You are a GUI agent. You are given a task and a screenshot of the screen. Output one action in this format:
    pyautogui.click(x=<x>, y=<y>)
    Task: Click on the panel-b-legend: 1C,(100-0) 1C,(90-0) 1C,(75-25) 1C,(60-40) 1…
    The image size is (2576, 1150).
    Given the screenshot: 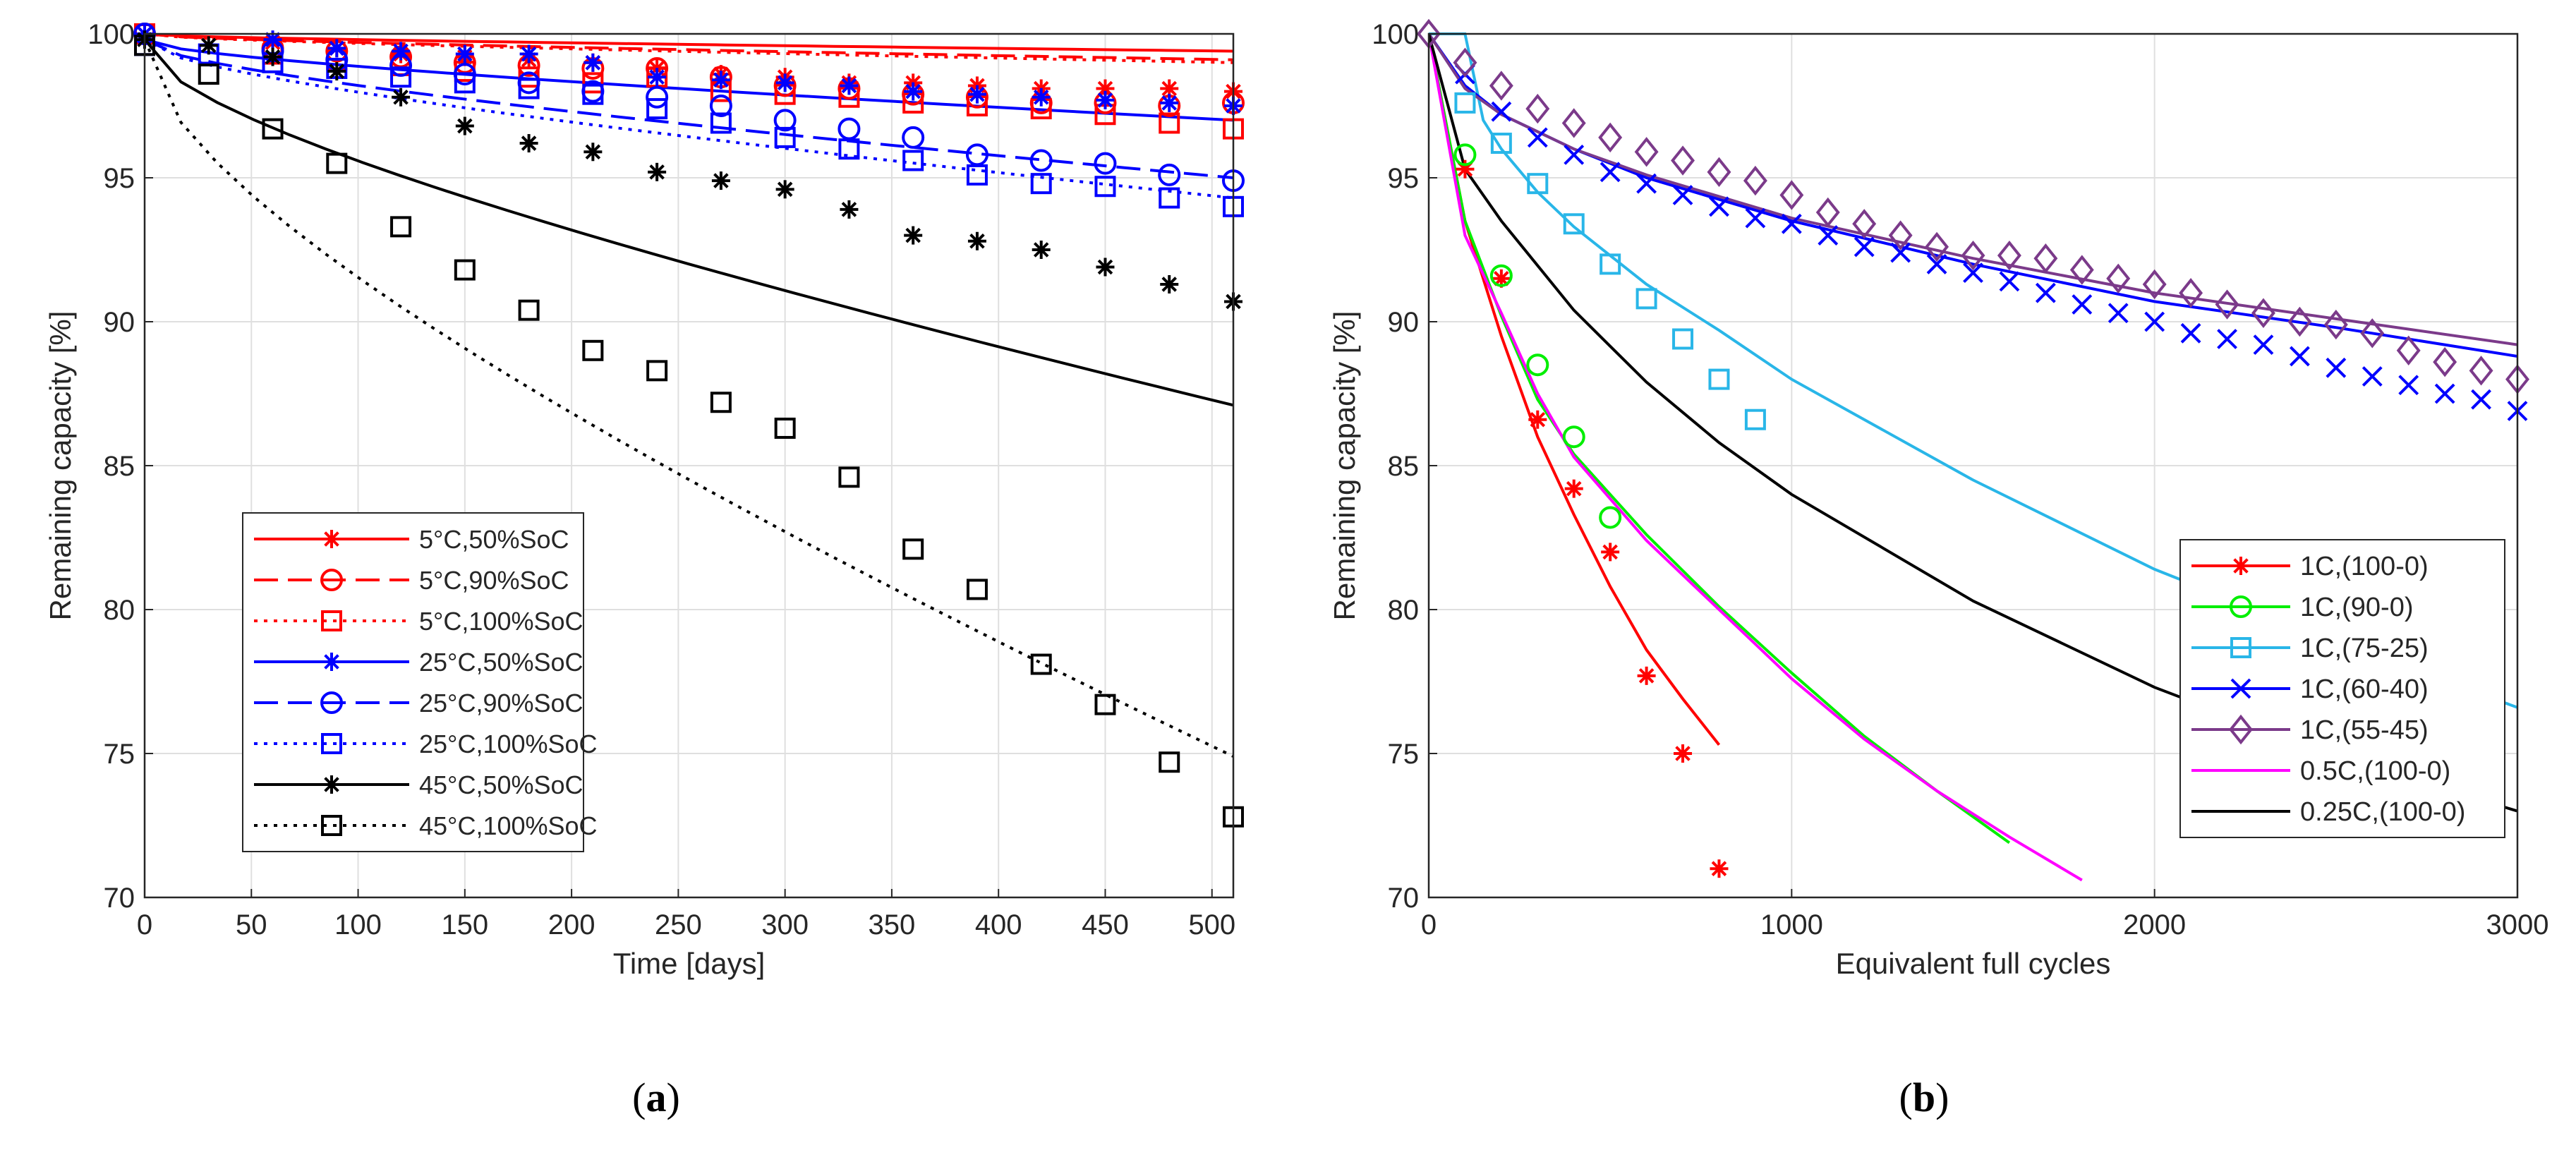 What is the action you would take?
    pyautogui.click(x=2342, y=689)
    